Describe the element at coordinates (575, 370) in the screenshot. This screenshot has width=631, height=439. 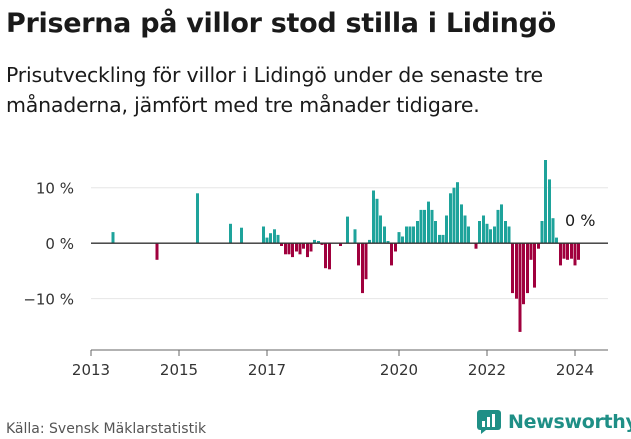
I see `x-tick-label: 2024` at that location.